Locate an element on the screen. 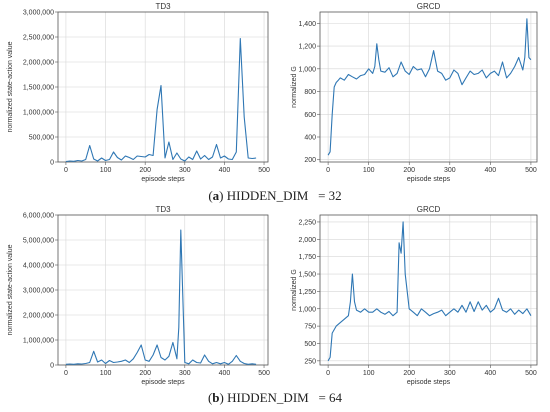 This screenshot has height=412, width=550. y-tick-label: 1,500 is located at coordinates (307, 275).